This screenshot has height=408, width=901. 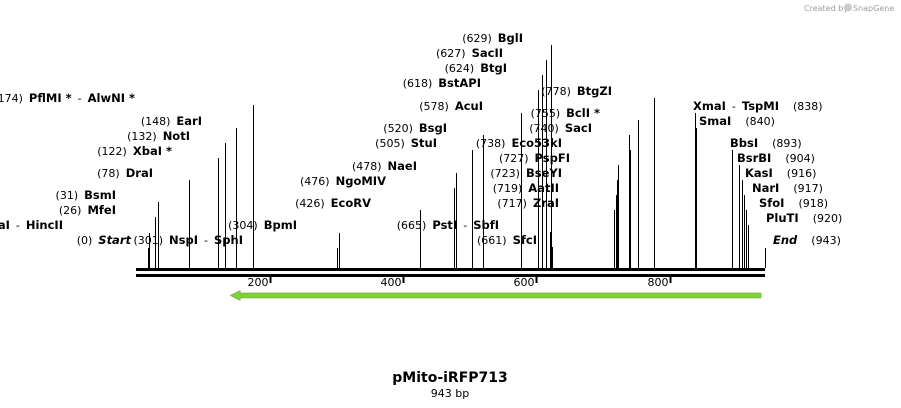 I want to click on site-enzyme-name: NaeI, so click(x=402, y=166).